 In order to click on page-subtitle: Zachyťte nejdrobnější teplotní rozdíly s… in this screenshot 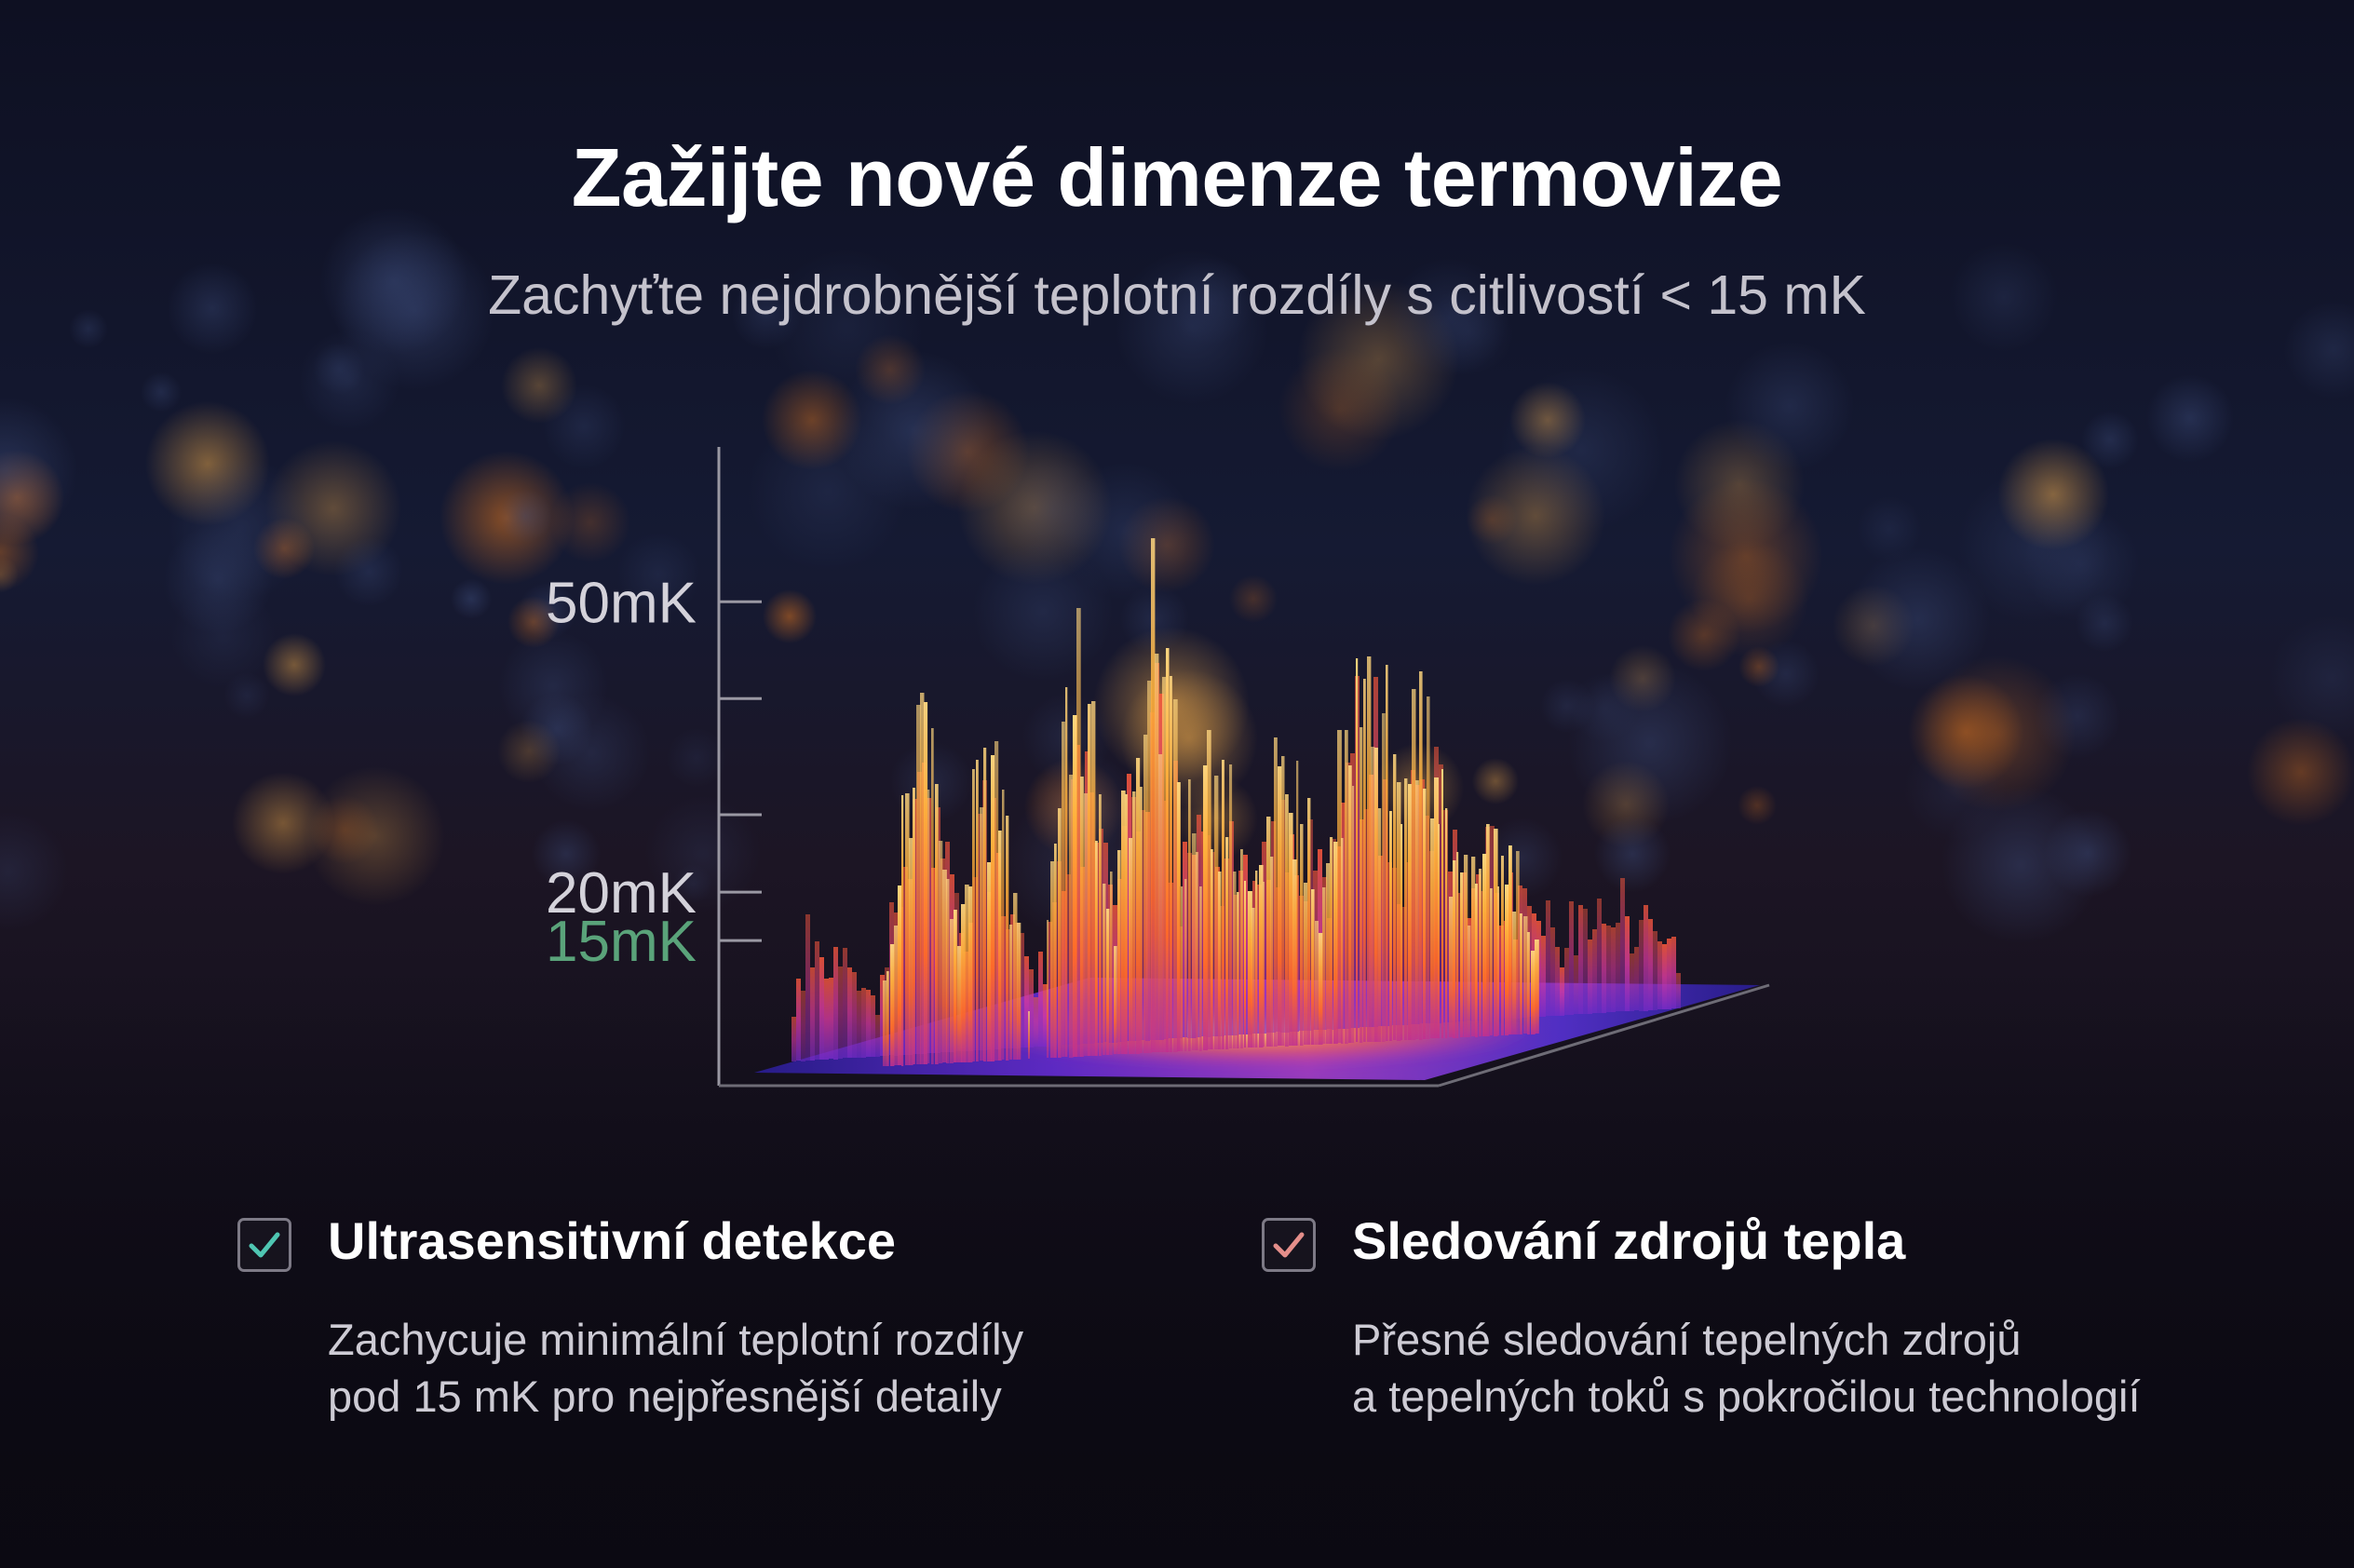, I will do `click(1177, 295)`.